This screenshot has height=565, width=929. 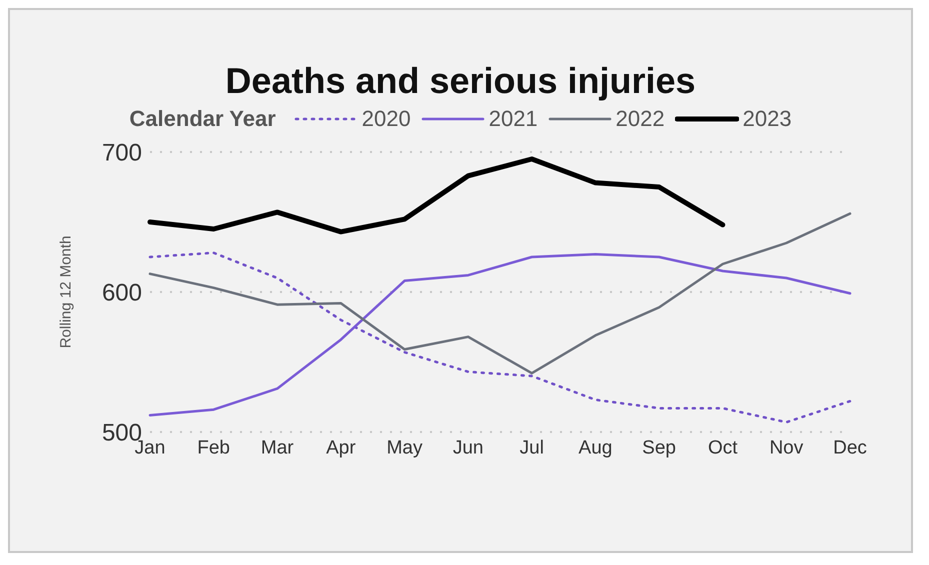 I want to click on legend-label: 2021, so click(x=513, y=119).